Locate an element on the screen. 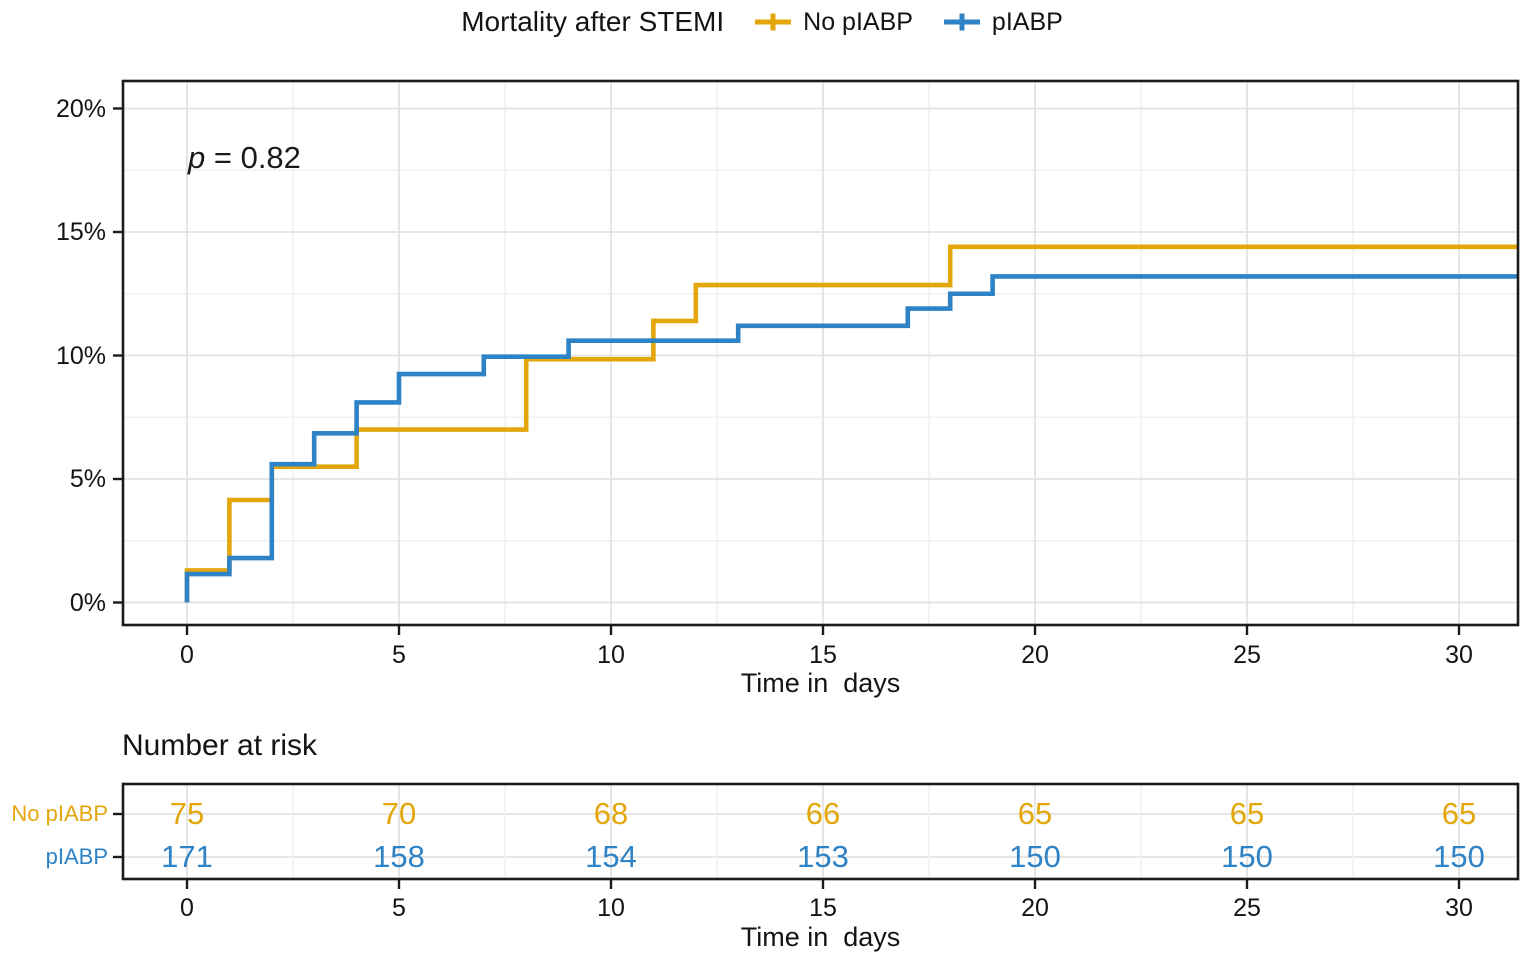  figure-header: Mortality after STEMI No pIABP pIABP is located at coordinates (762, 22).